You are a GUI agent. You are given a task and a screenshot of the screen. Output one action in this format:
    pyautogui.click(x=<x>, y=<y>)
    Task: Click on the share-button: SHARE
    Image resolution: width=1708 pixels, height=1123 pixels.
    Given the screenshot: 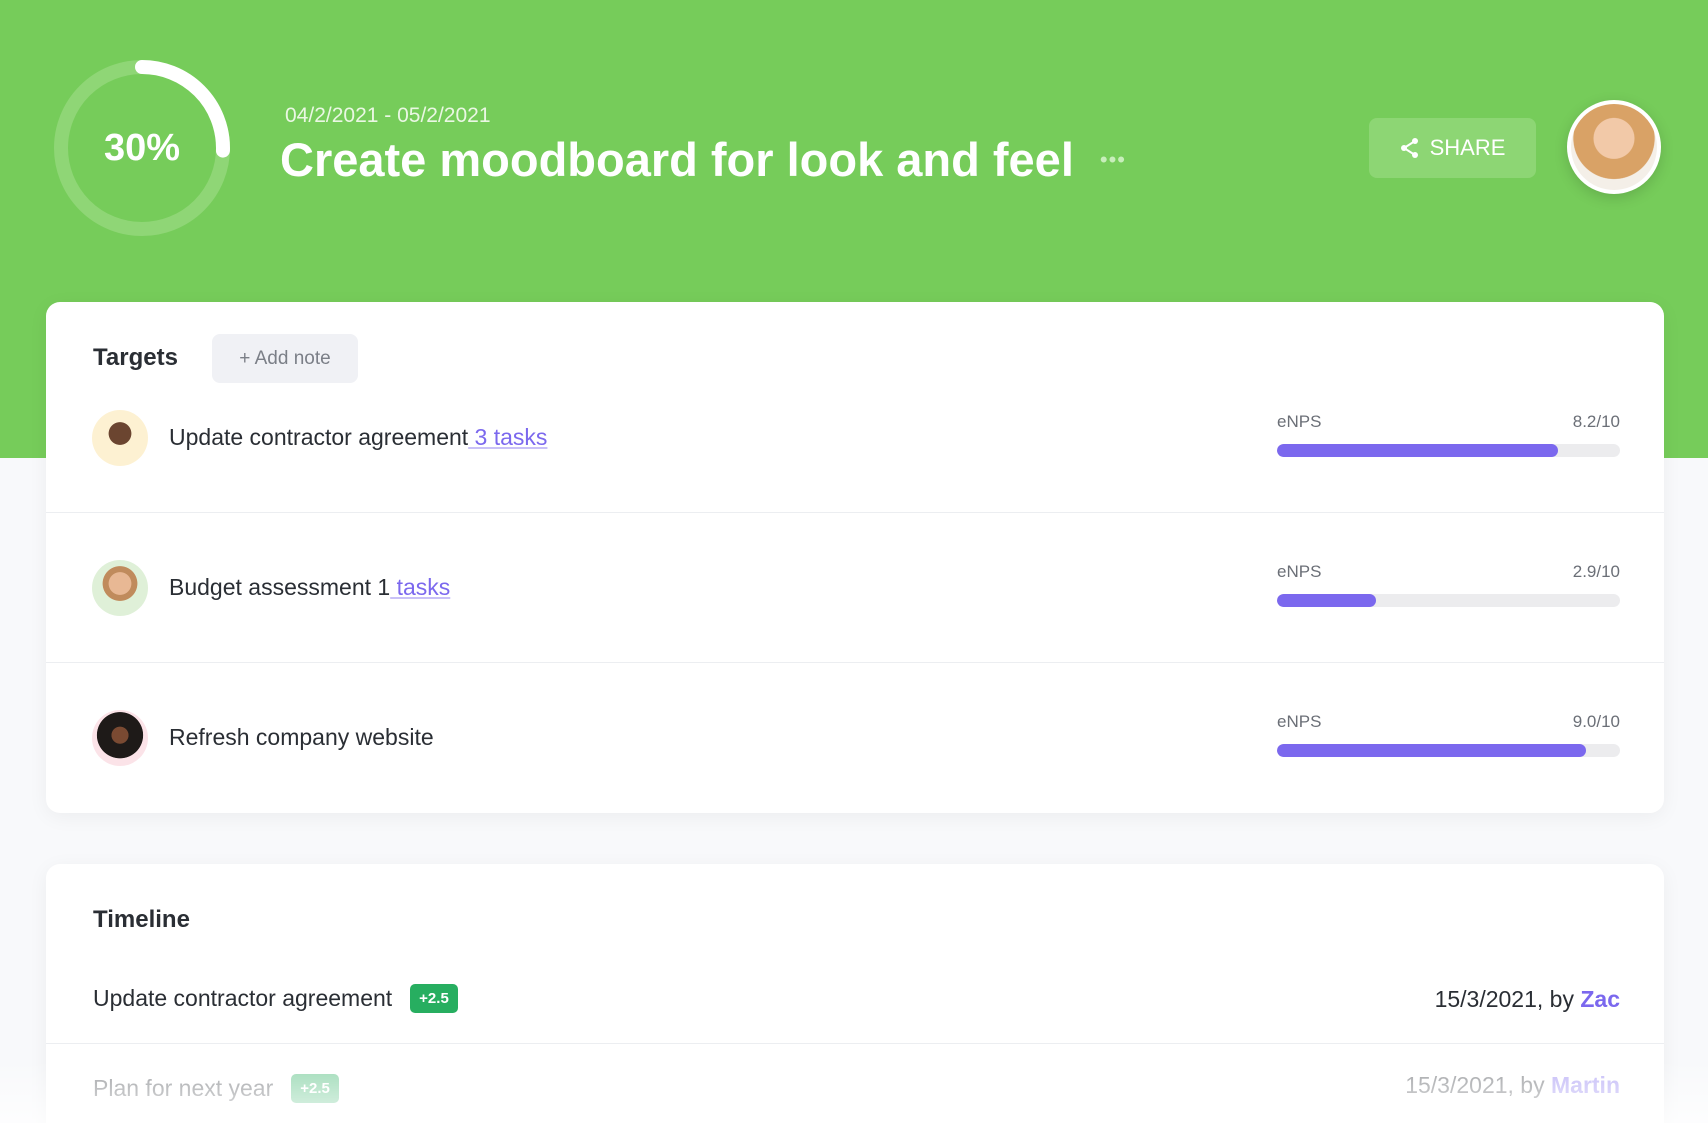 What is the action you would take?
    pyautogui.click(x=1452, y=148)
    